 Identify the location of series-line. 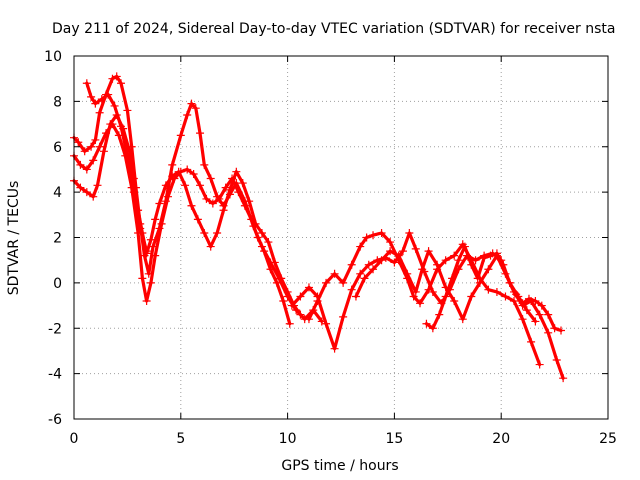
(493, 289).